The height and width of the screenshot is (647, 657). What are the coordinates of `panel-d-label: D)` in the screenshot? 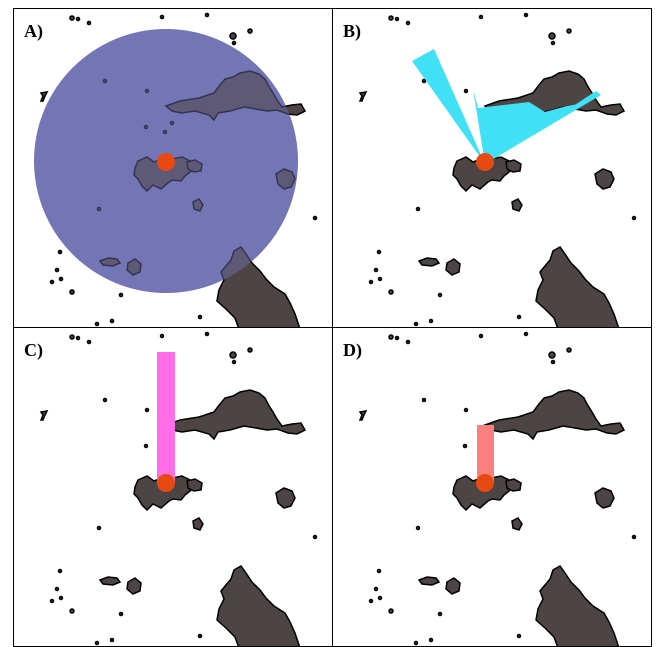 It's located at (352, 350).